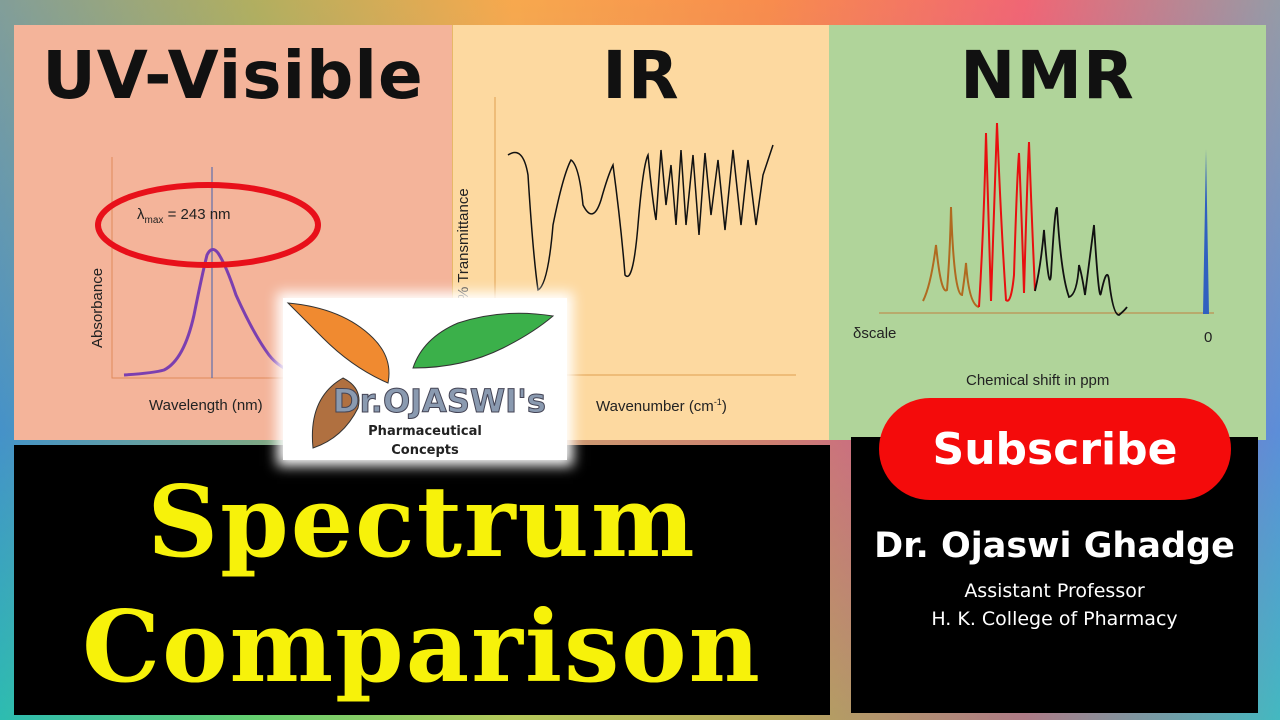  Describe the element at coordinates (233, 75) in the screenshot. I see `uv-title: UV-Visible` at that location.